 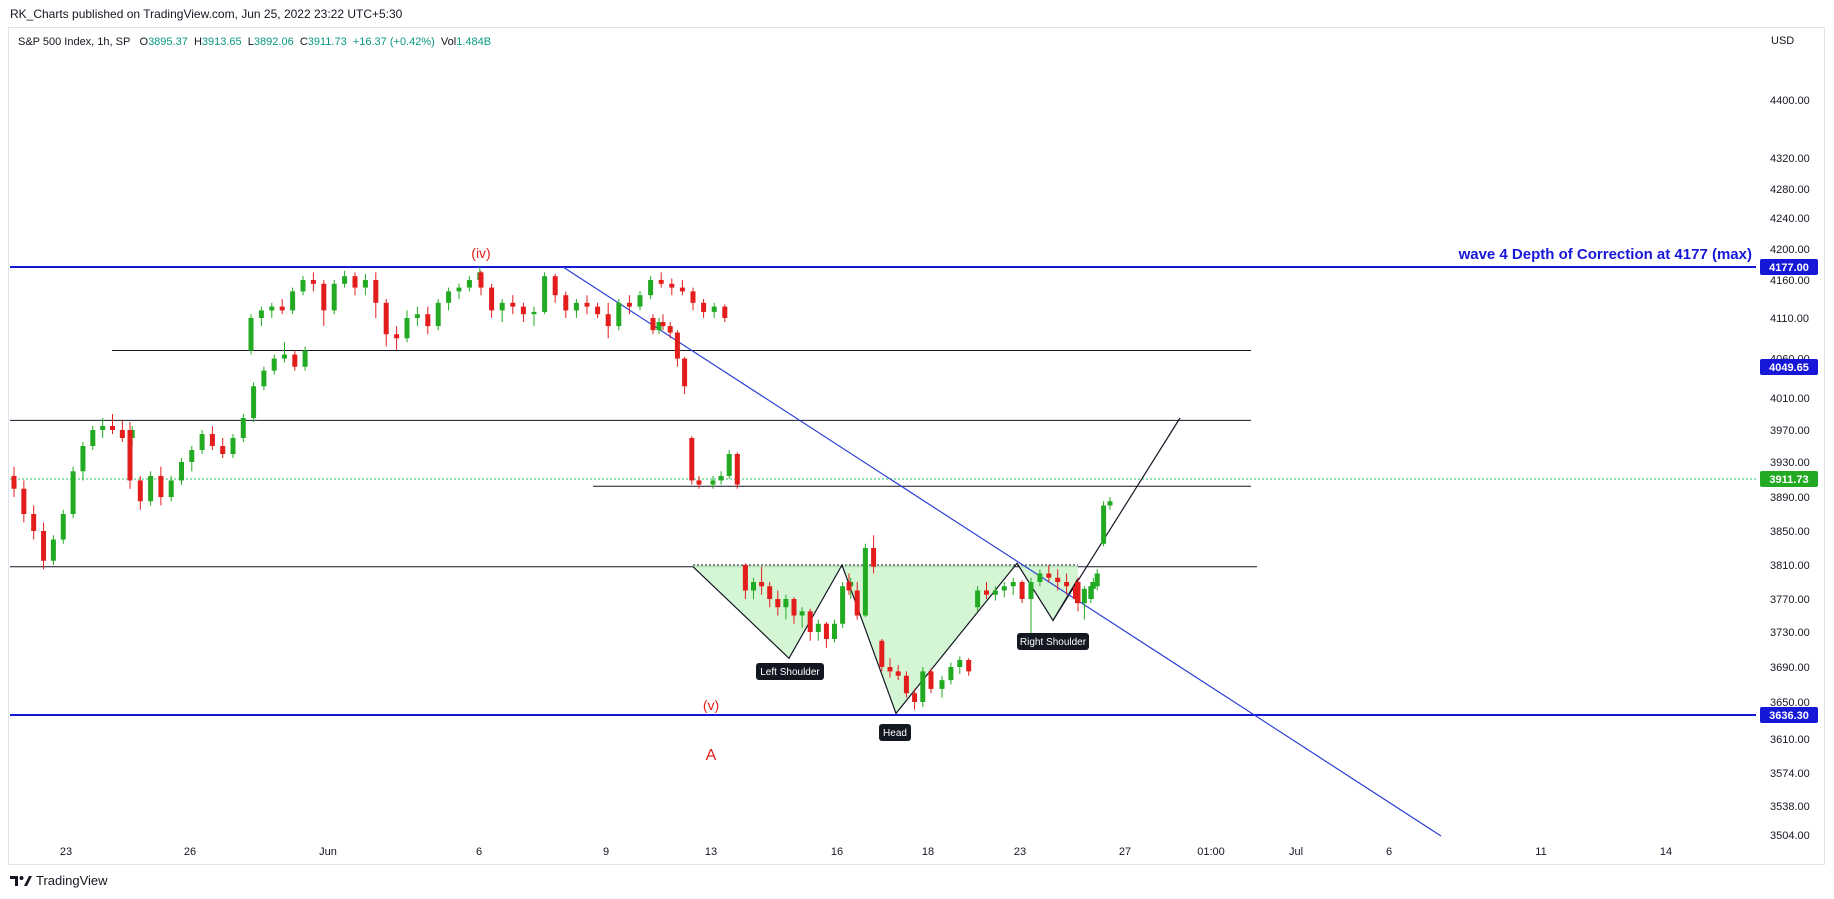 I want to click on y-tick-label: 4400.00, so click(x=1790, y=101).